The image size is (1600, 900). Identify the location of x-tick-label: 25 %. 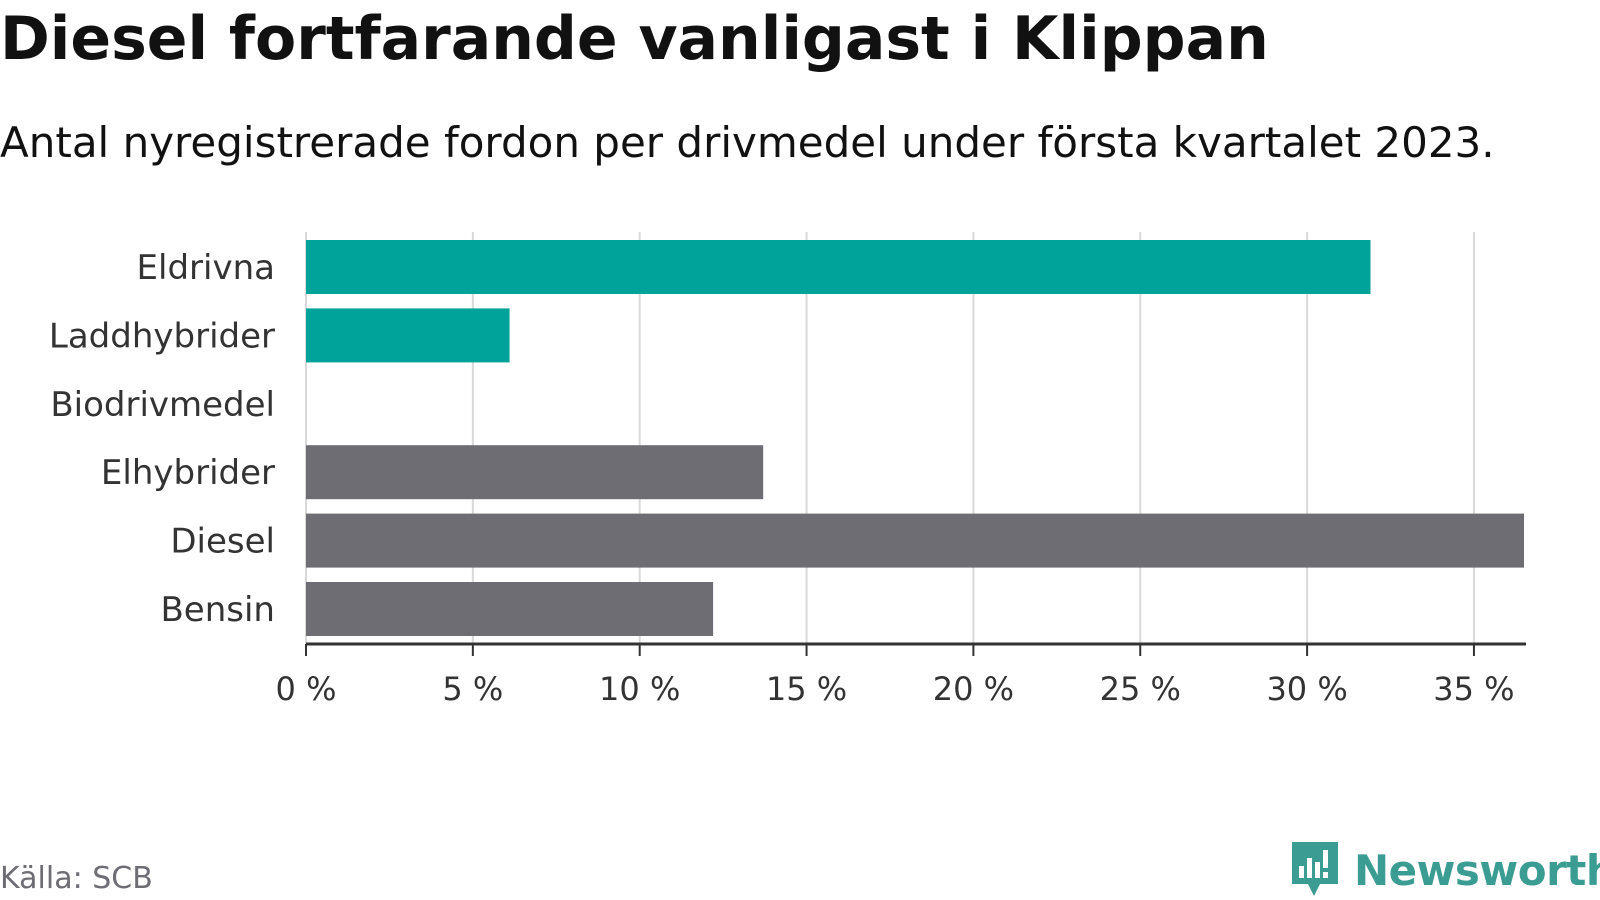
(1140, 689).